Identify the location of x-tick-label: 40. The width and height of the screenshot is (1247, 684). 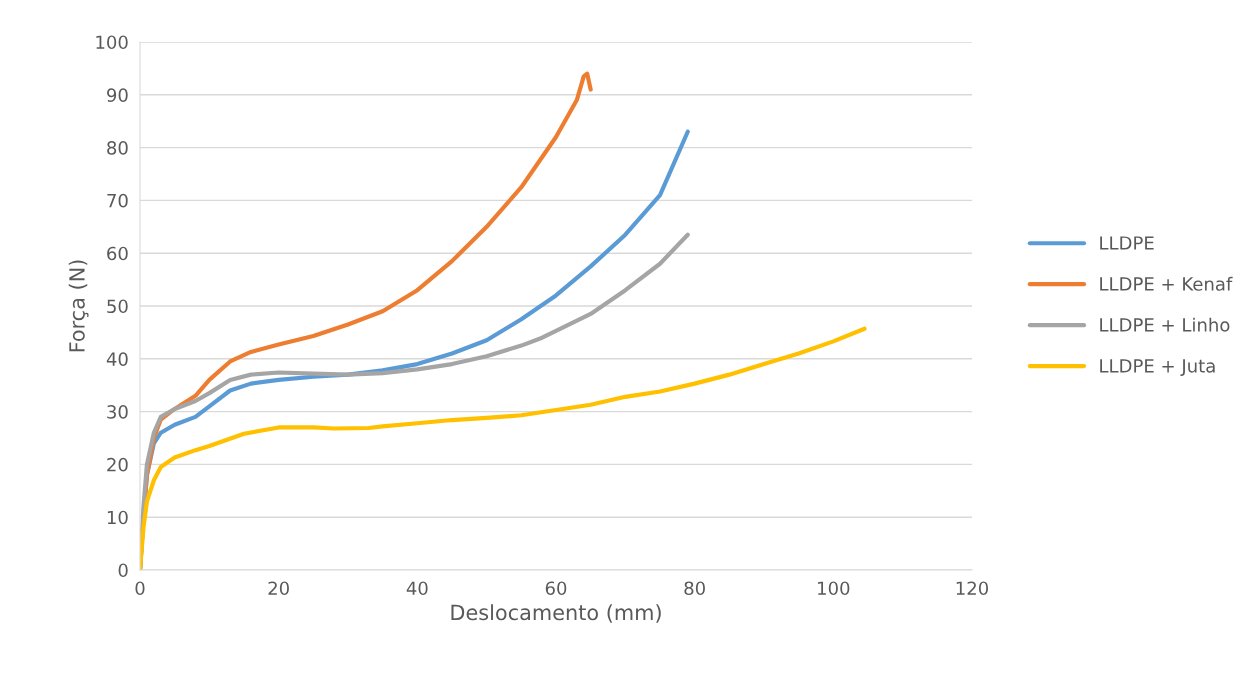
(417, 588).